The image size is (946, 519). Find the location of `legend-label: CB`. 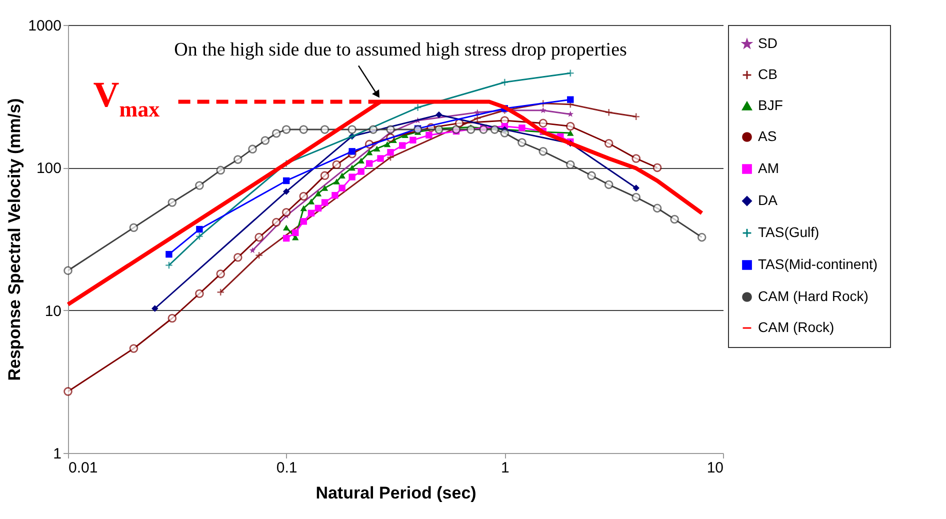

legend-label: CB is located at coordinates (768, 74).